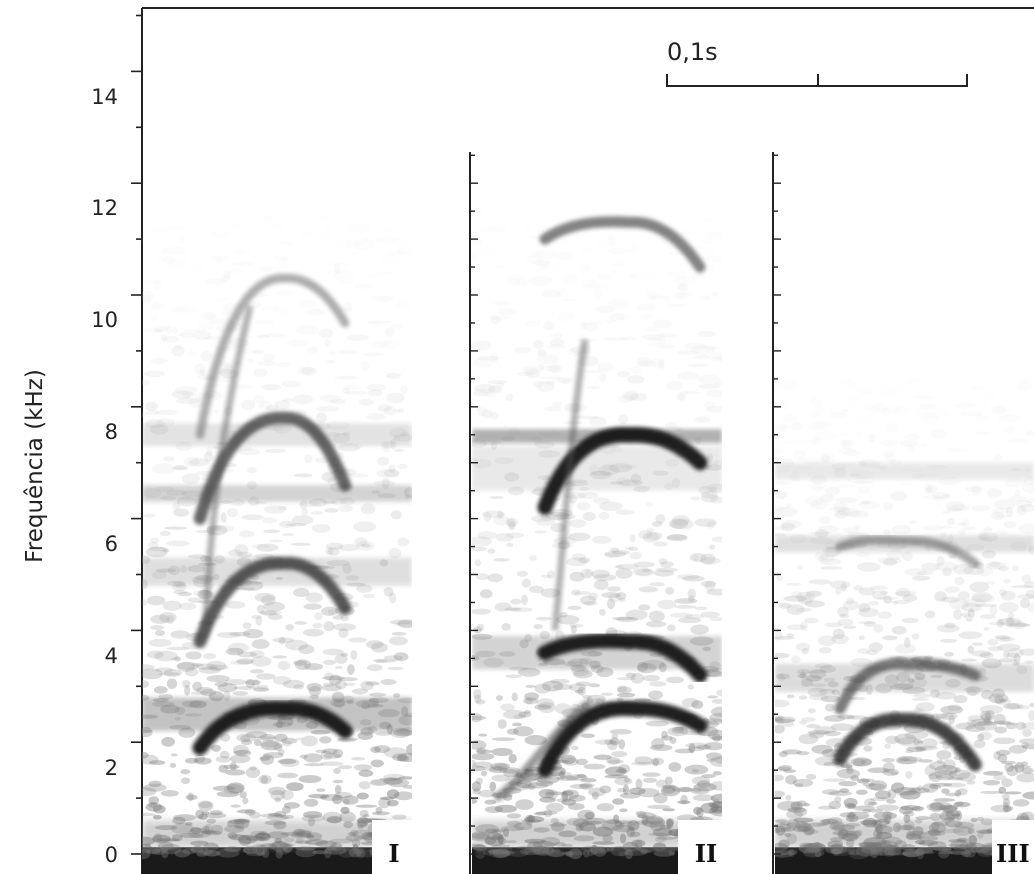 Image resolution: width=1034 pixels, height=874 pixels. Describe the element at coordinates (622, 658) in the screenshot. I see `harmonic-trace` at that location.